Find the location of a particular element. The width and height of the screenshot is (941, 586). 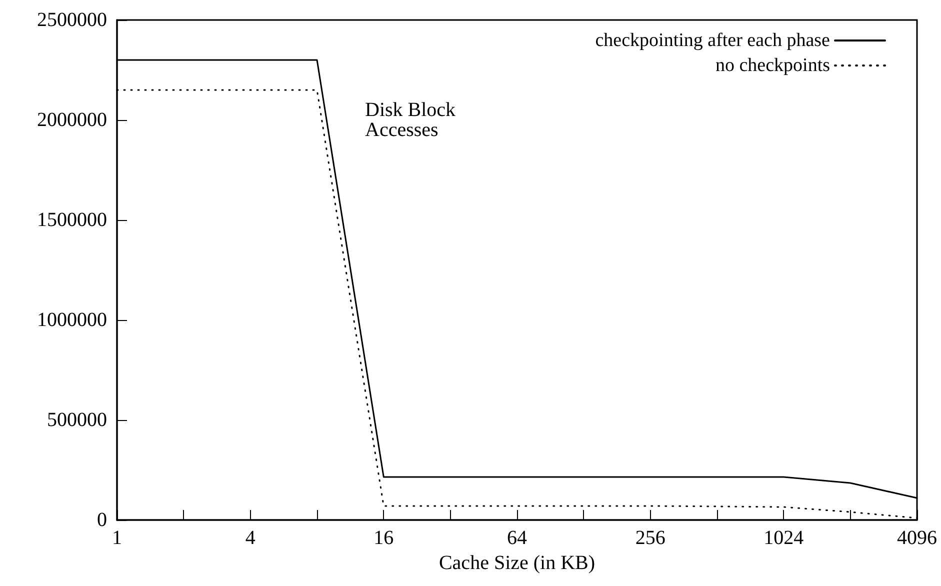

x-tick-label: 1024 is located at coordinates (784, 538).